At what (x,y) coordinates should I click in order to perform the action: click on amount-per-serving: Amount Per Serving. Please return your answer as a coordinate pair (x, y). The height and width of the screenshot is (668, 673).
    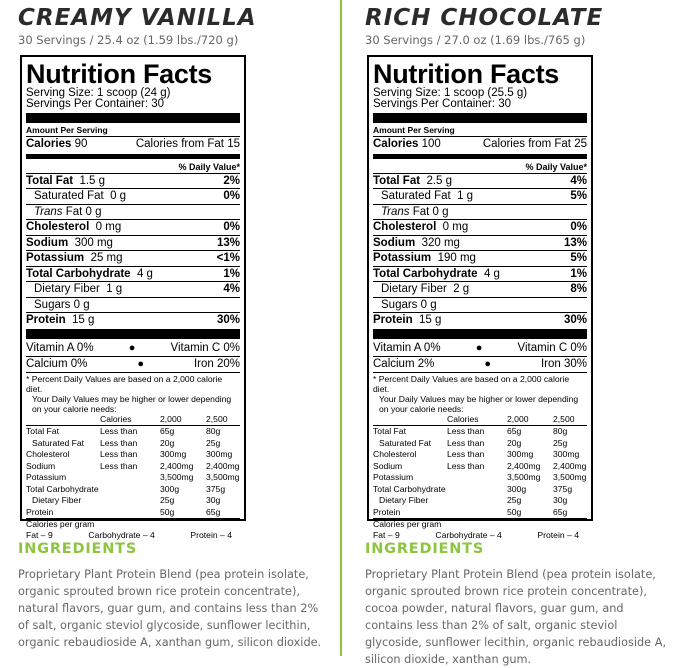
    Looking at the image, I should click on (67, 130).